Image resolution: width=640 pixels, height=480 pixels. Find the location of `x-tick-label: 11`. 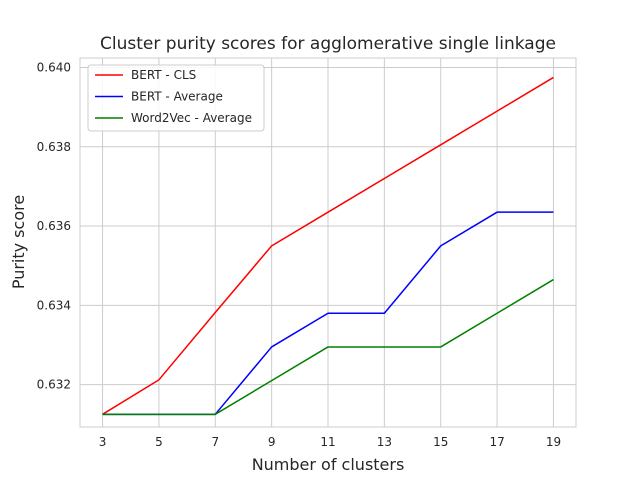

x-tick-label: 11 is located at coordinates (327, 442).